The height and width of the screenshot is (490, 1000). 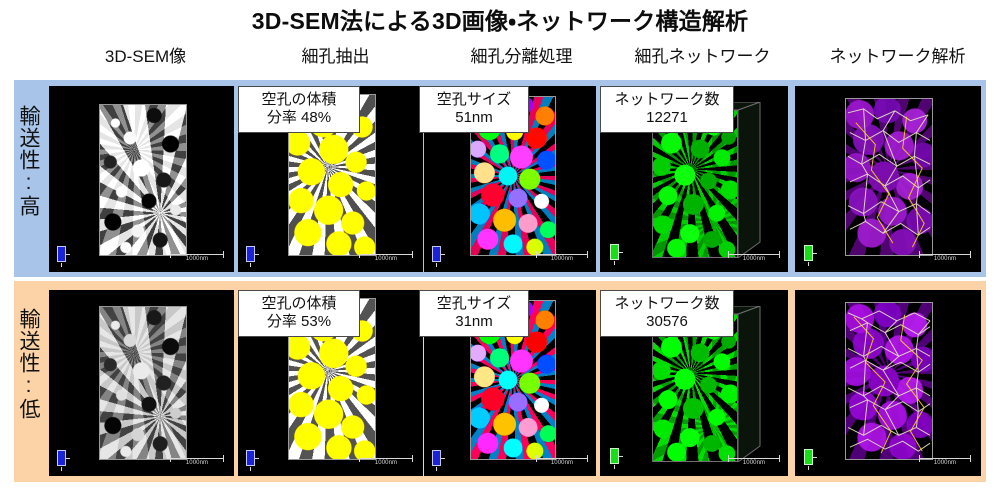 What do you see at coordinates (28, 161) in the screenshot?
I see `row-label-high: 輸送性:高` at bounding box center [28, 161].